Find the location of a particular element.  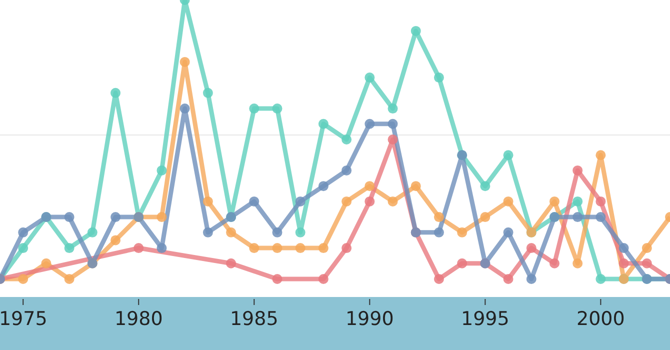

x-tick-label: 1980 is located at coordinates (138, 319).